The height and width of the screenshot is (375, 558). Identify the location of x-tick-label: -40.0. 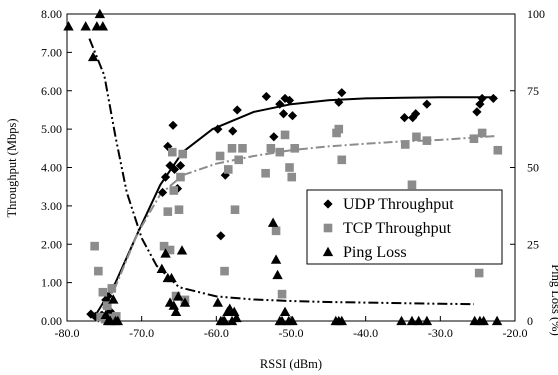
(365, 333).